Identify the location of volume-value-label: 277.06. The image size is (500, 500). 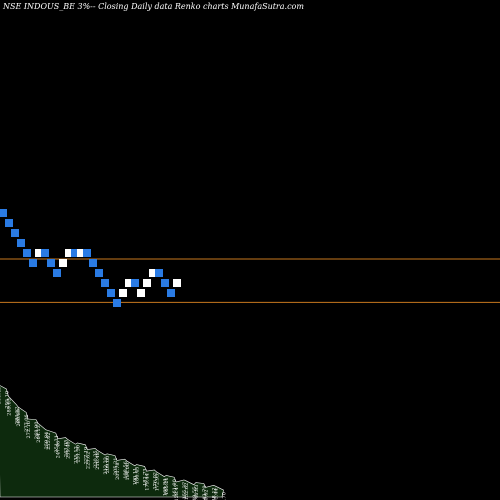
(27, 423).